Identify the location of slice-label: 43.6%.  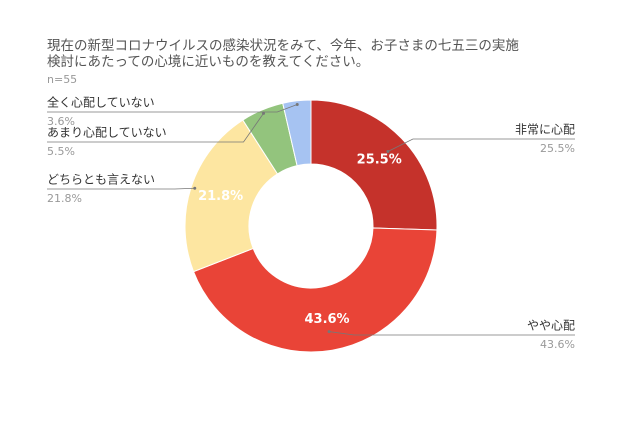
(326, 319).